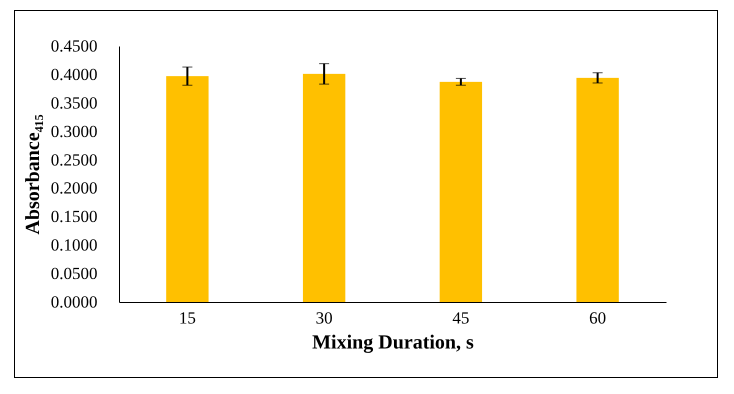 The height and width of the screenshot is (394, 734). What do you see at coordinates (74, 131) in the screenshot?
I see `y-tick-label: 0.3000` at bounding box center [74, 131].